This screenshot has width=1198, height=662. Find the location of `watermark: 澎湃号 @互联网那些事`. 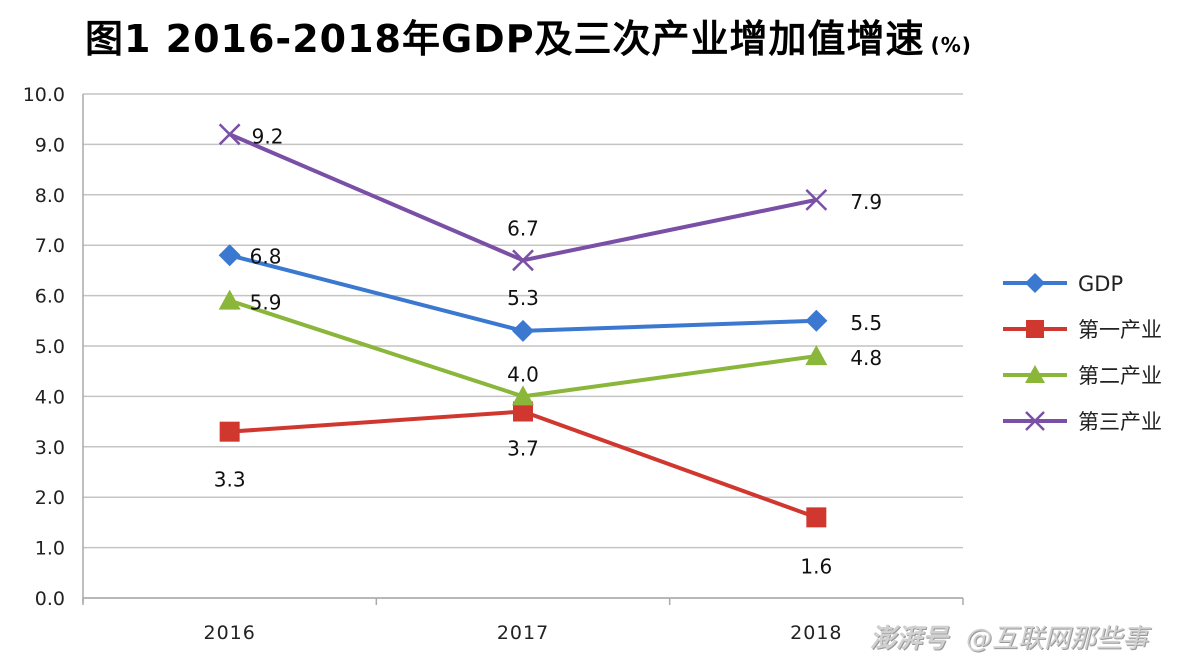

watermark: 澎湃号 @互联网那些事 is located at coordinates (1009, 636).